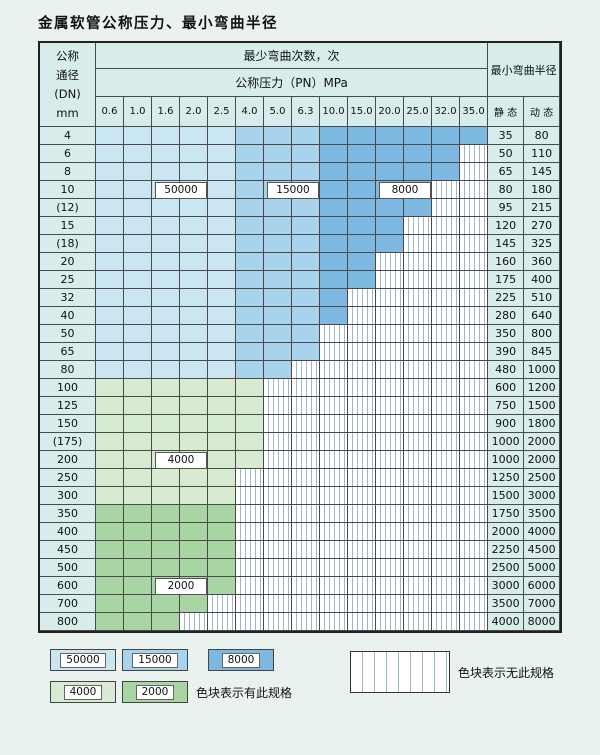 The width and height of the screenshot is (600, 755). I want to click on zone-label-15000: 15000, so click(293, 190).